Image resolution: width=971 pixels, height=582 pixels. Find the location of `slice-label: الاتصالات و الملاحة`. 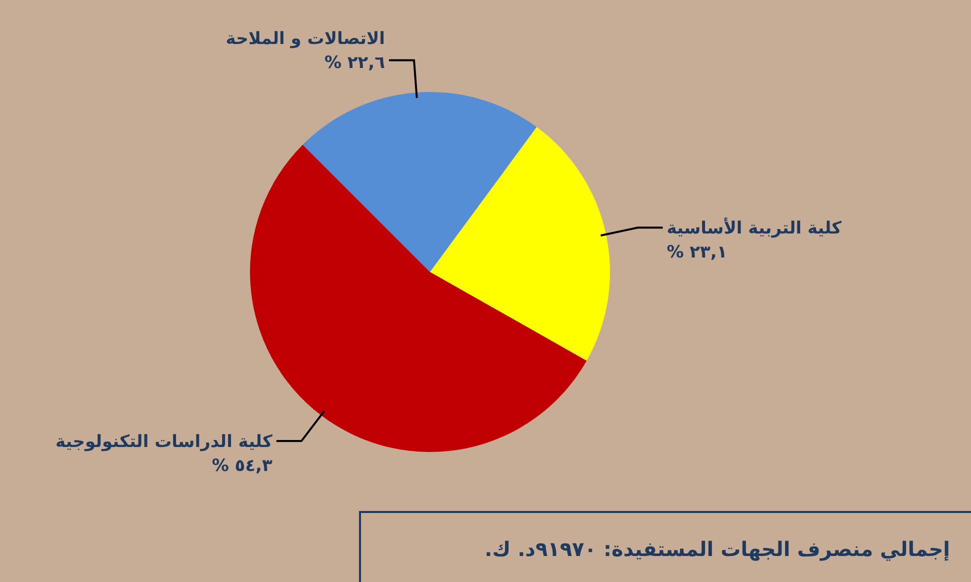

slice-label: الاتصالات و الملاحة is located at coordinates (305, 39).